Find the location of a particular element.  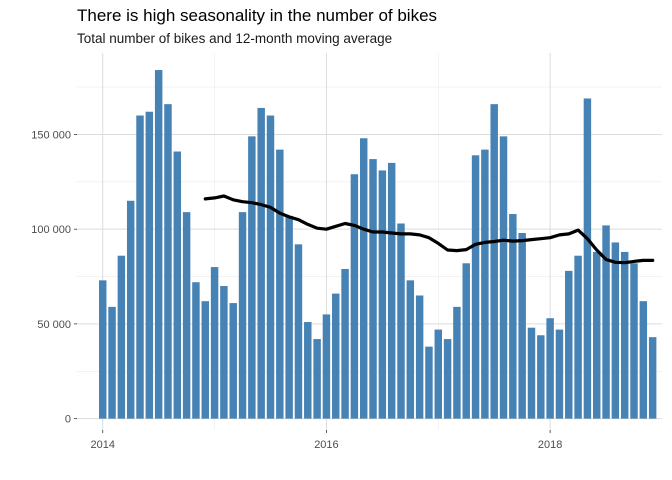

y-tick-label: 0 is located at coordinates (68, 420).